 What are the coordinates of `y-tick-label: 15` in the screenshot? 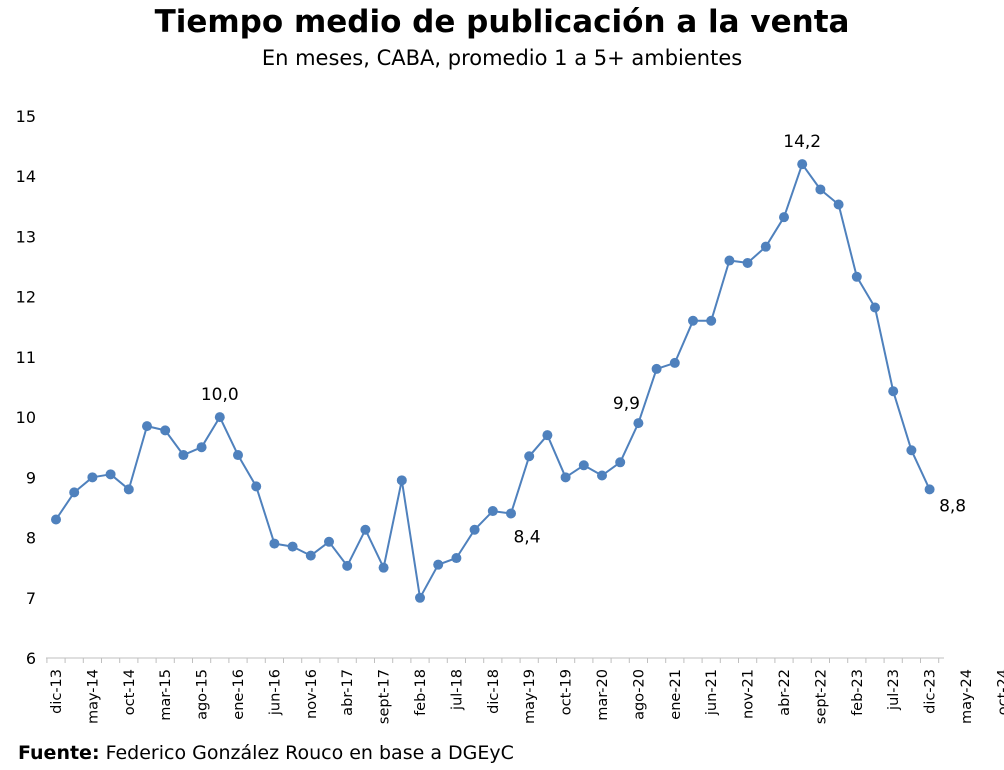 It's located at (26, 116).